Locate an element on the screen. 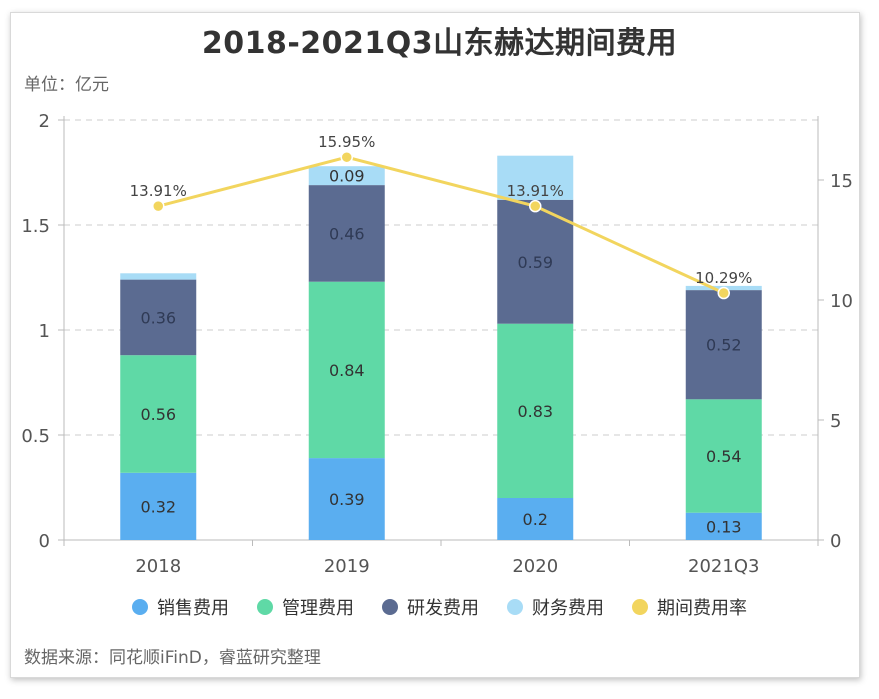 The width and height of the screenshot is (879, 699). bar-label-rnd: 0.59 is located at coordinates (535, 262).